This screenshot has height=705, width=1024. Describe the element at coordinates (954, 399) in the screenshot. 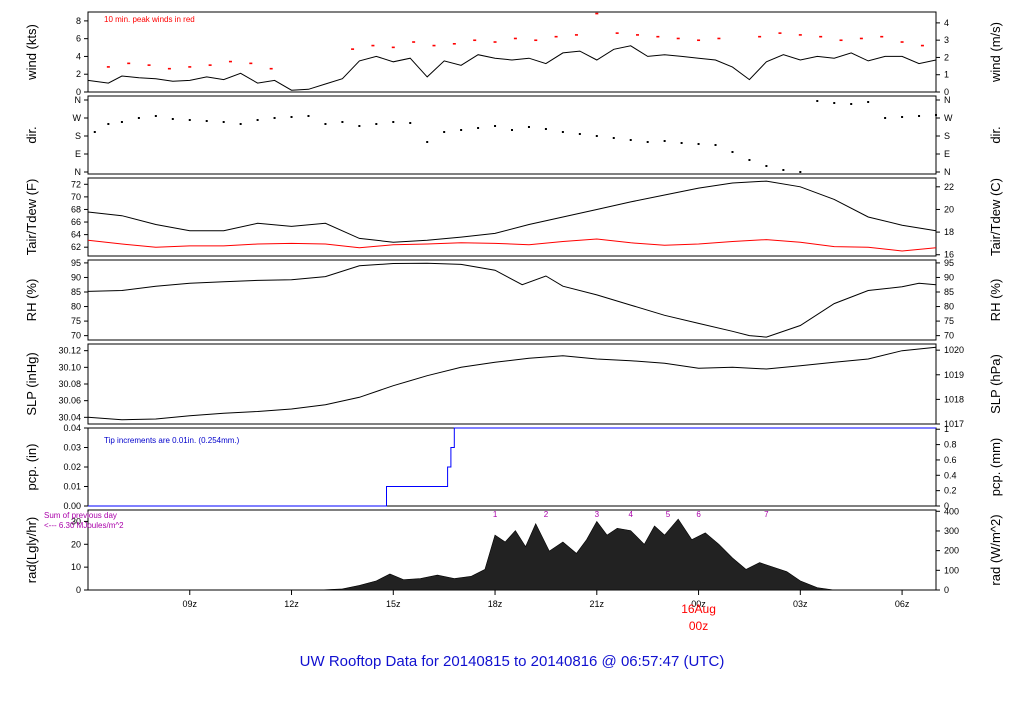

I see `tick-label-right: 1018` at that location.